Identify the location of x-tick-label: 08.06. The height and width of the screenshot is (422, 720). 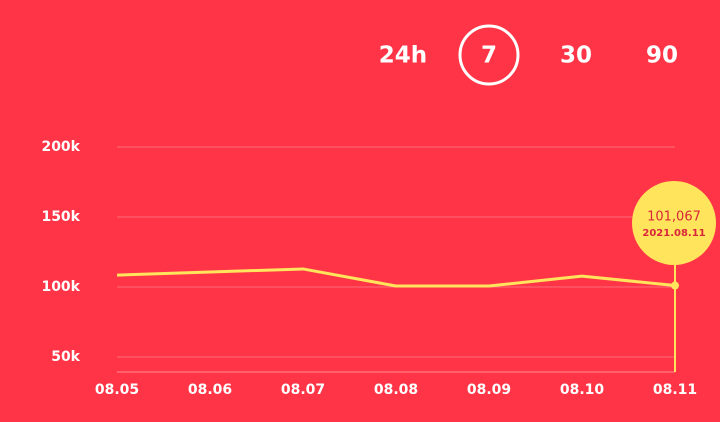
(210, 390).